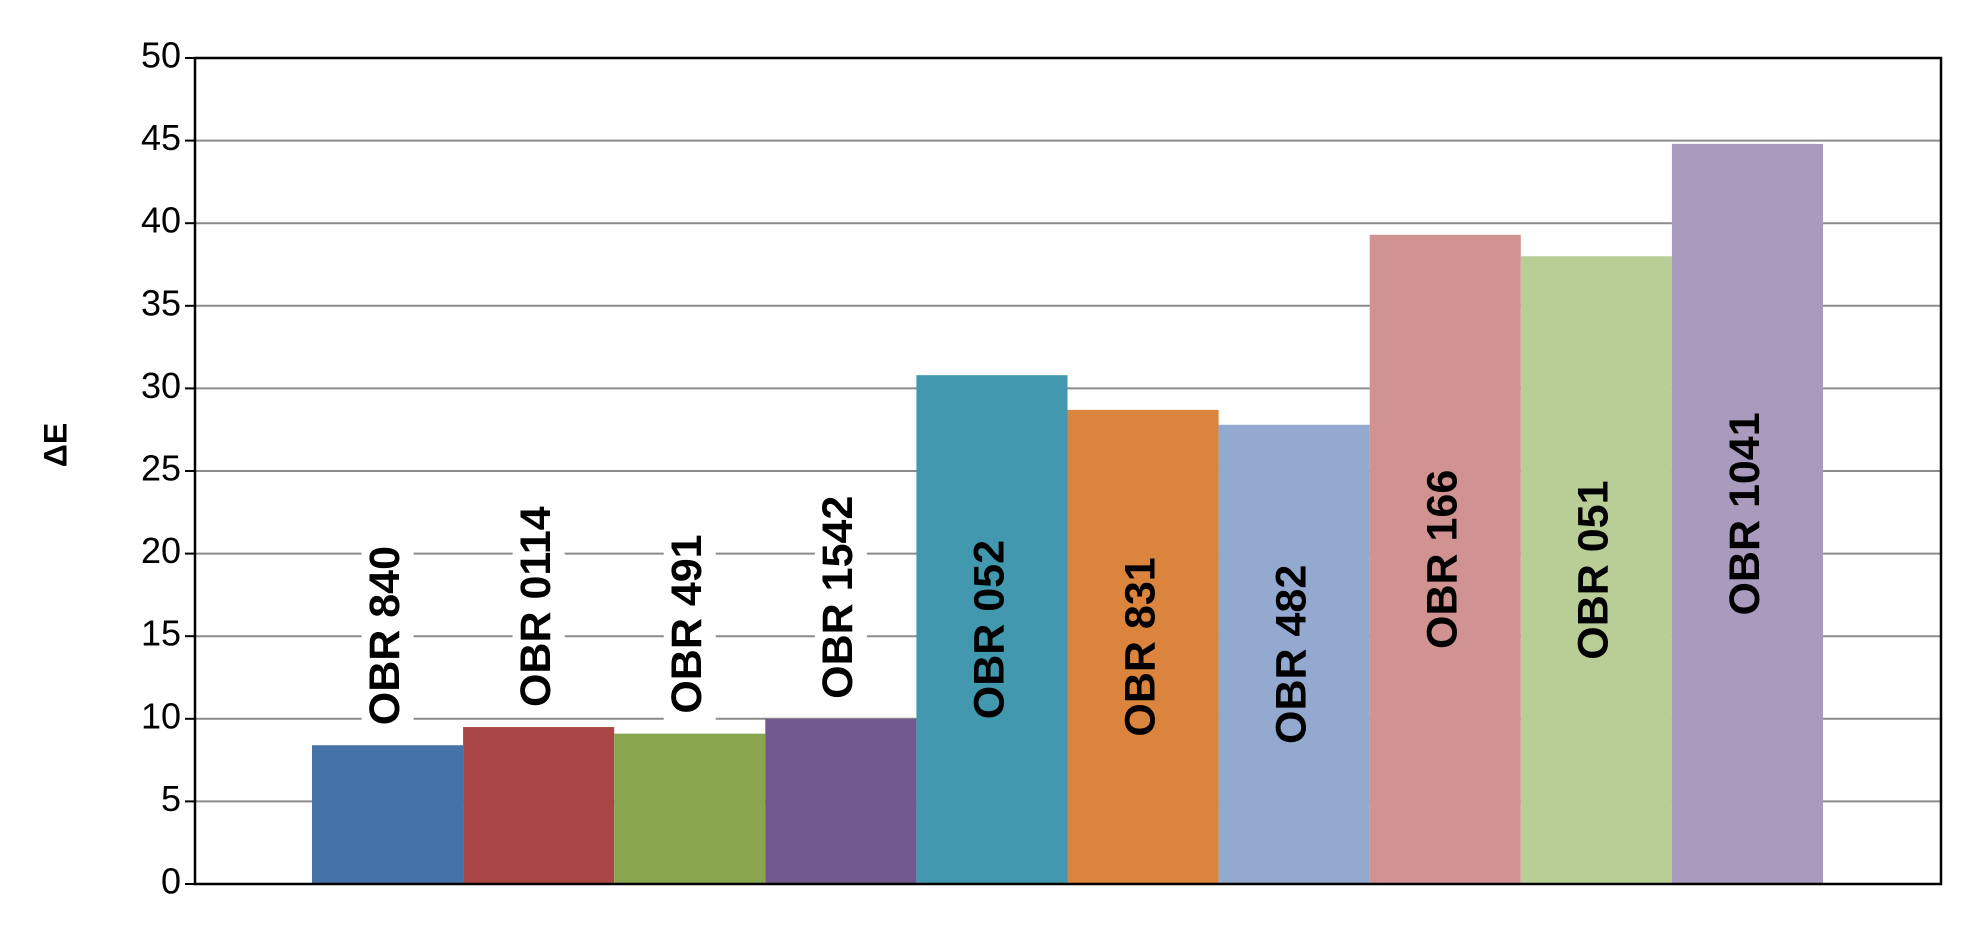  I want to click on y-tick-label: 30, so click(161, 385).